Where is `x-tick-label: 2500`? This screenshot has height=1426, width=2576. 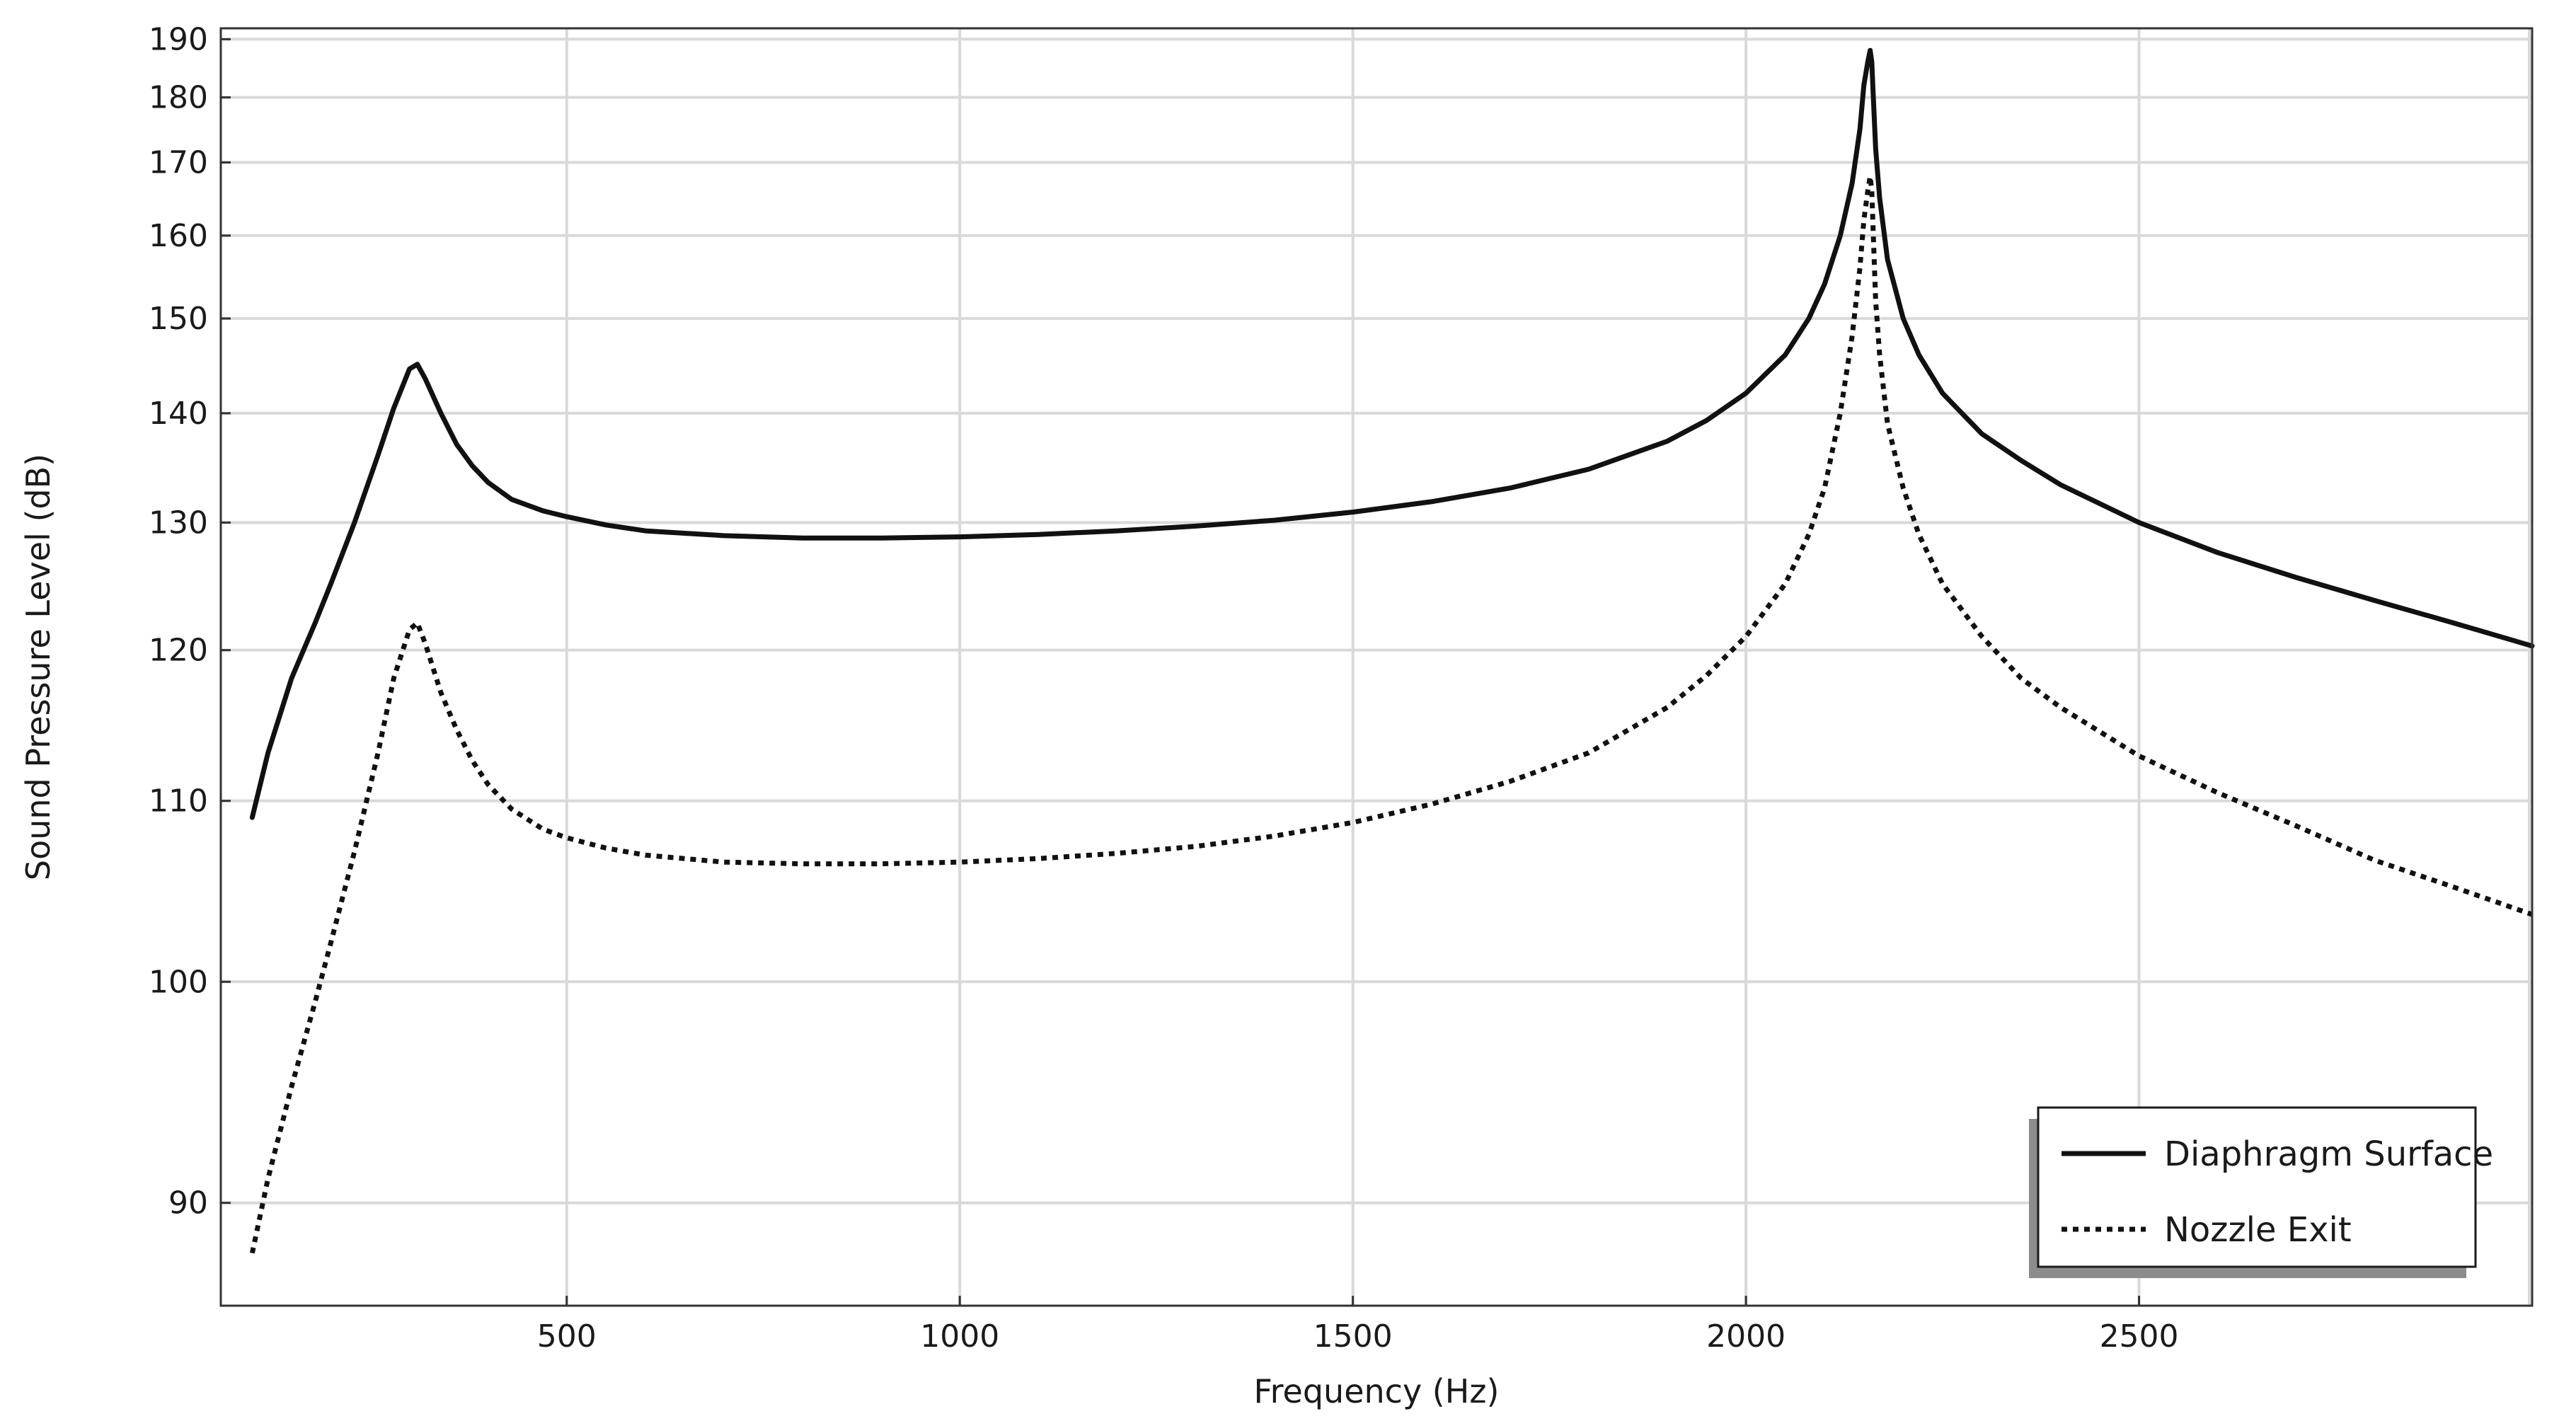
x-tick-label: 2500 is located at coordinates (2139, 1337).